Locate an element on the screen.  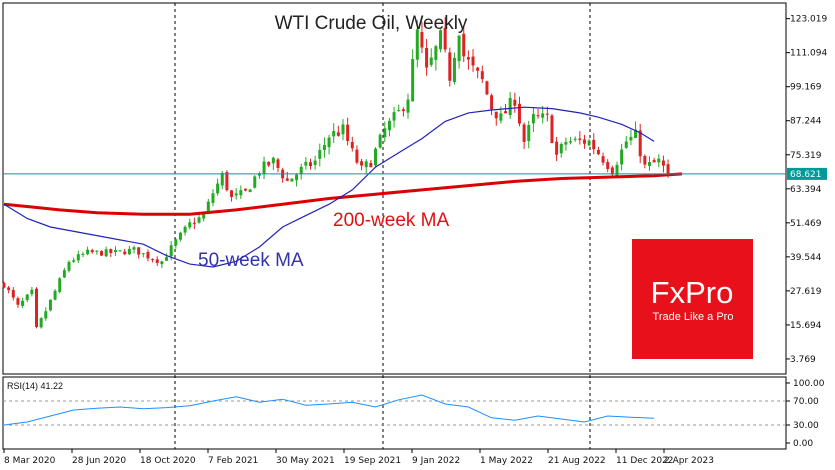
time-tick-label: 18 Oct 2020 is located at coordinates (168, 461).